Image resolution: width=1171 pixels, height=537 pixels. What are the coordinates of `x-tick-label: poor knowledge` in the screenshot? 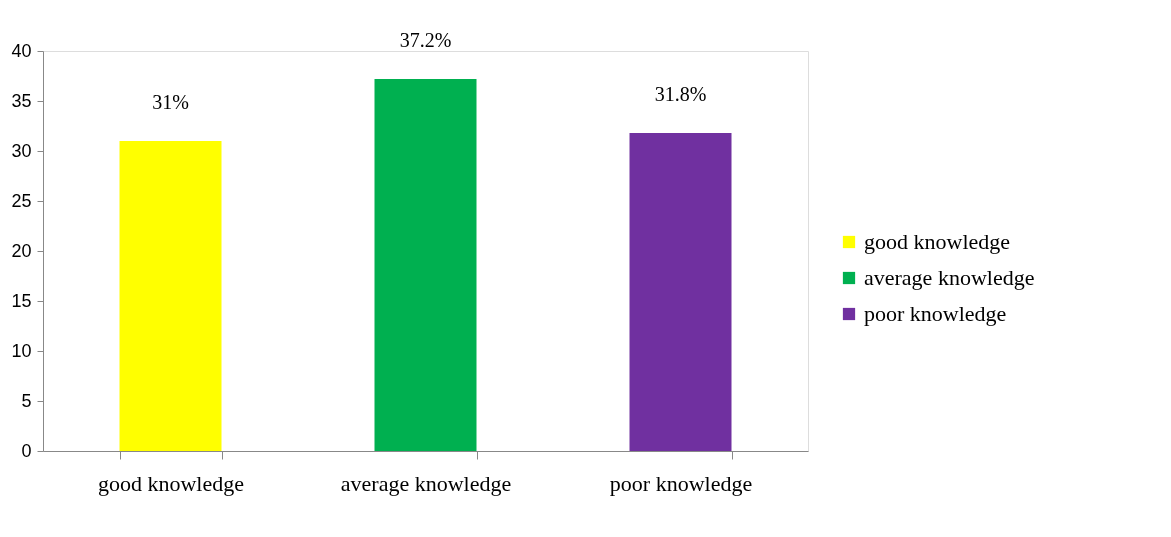 It's located at (681, 483).